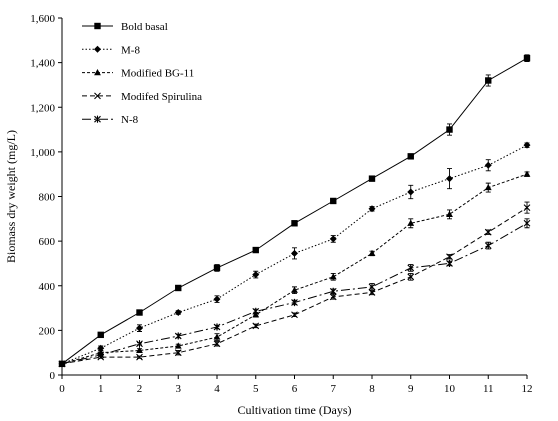 The height and width of the screenshot is (421, 558). Describe the element at coordinates (53, 376) in the screenshot. I see `y-tick-label: 0` at that location.